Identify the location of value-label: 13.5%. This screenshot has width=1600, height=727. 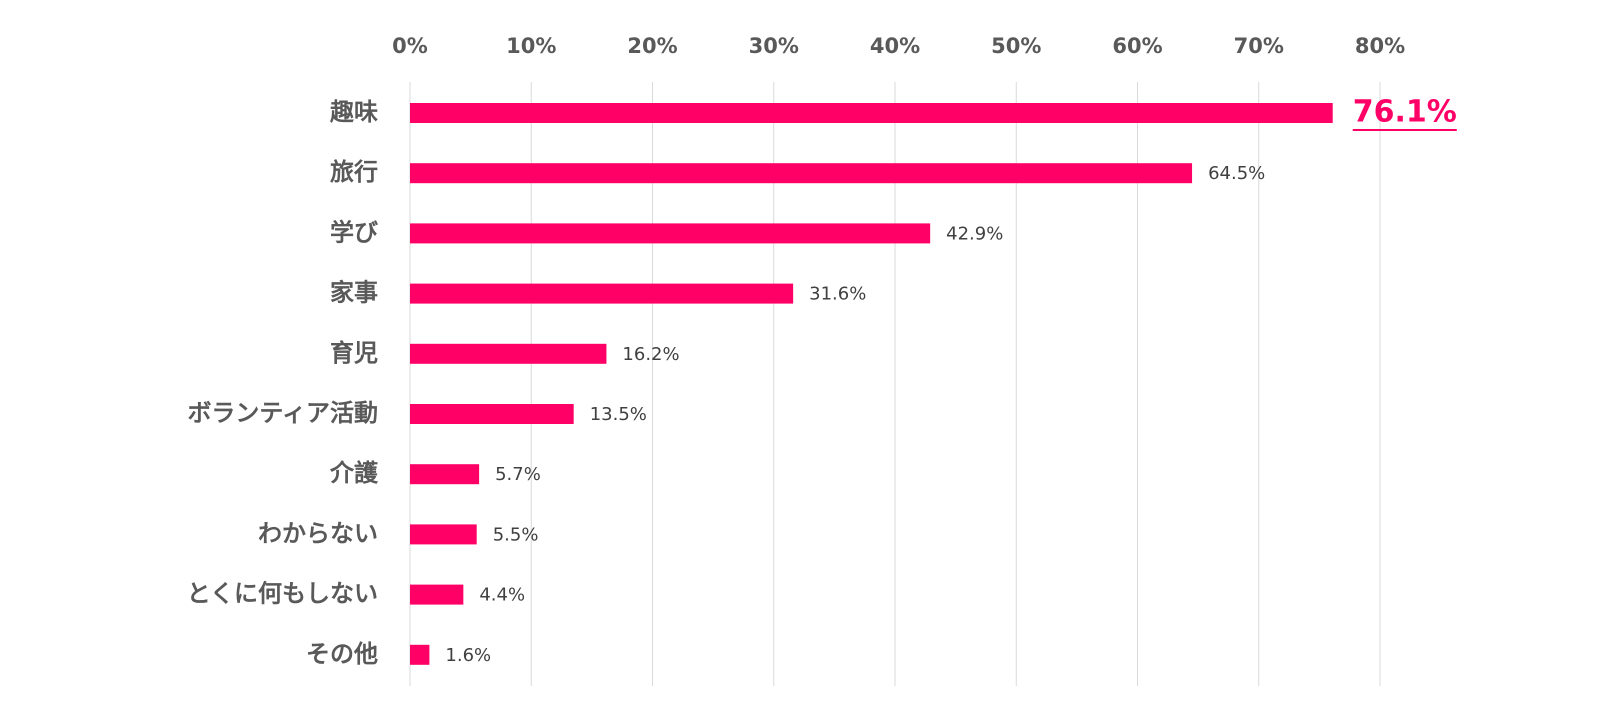
(618, 414).